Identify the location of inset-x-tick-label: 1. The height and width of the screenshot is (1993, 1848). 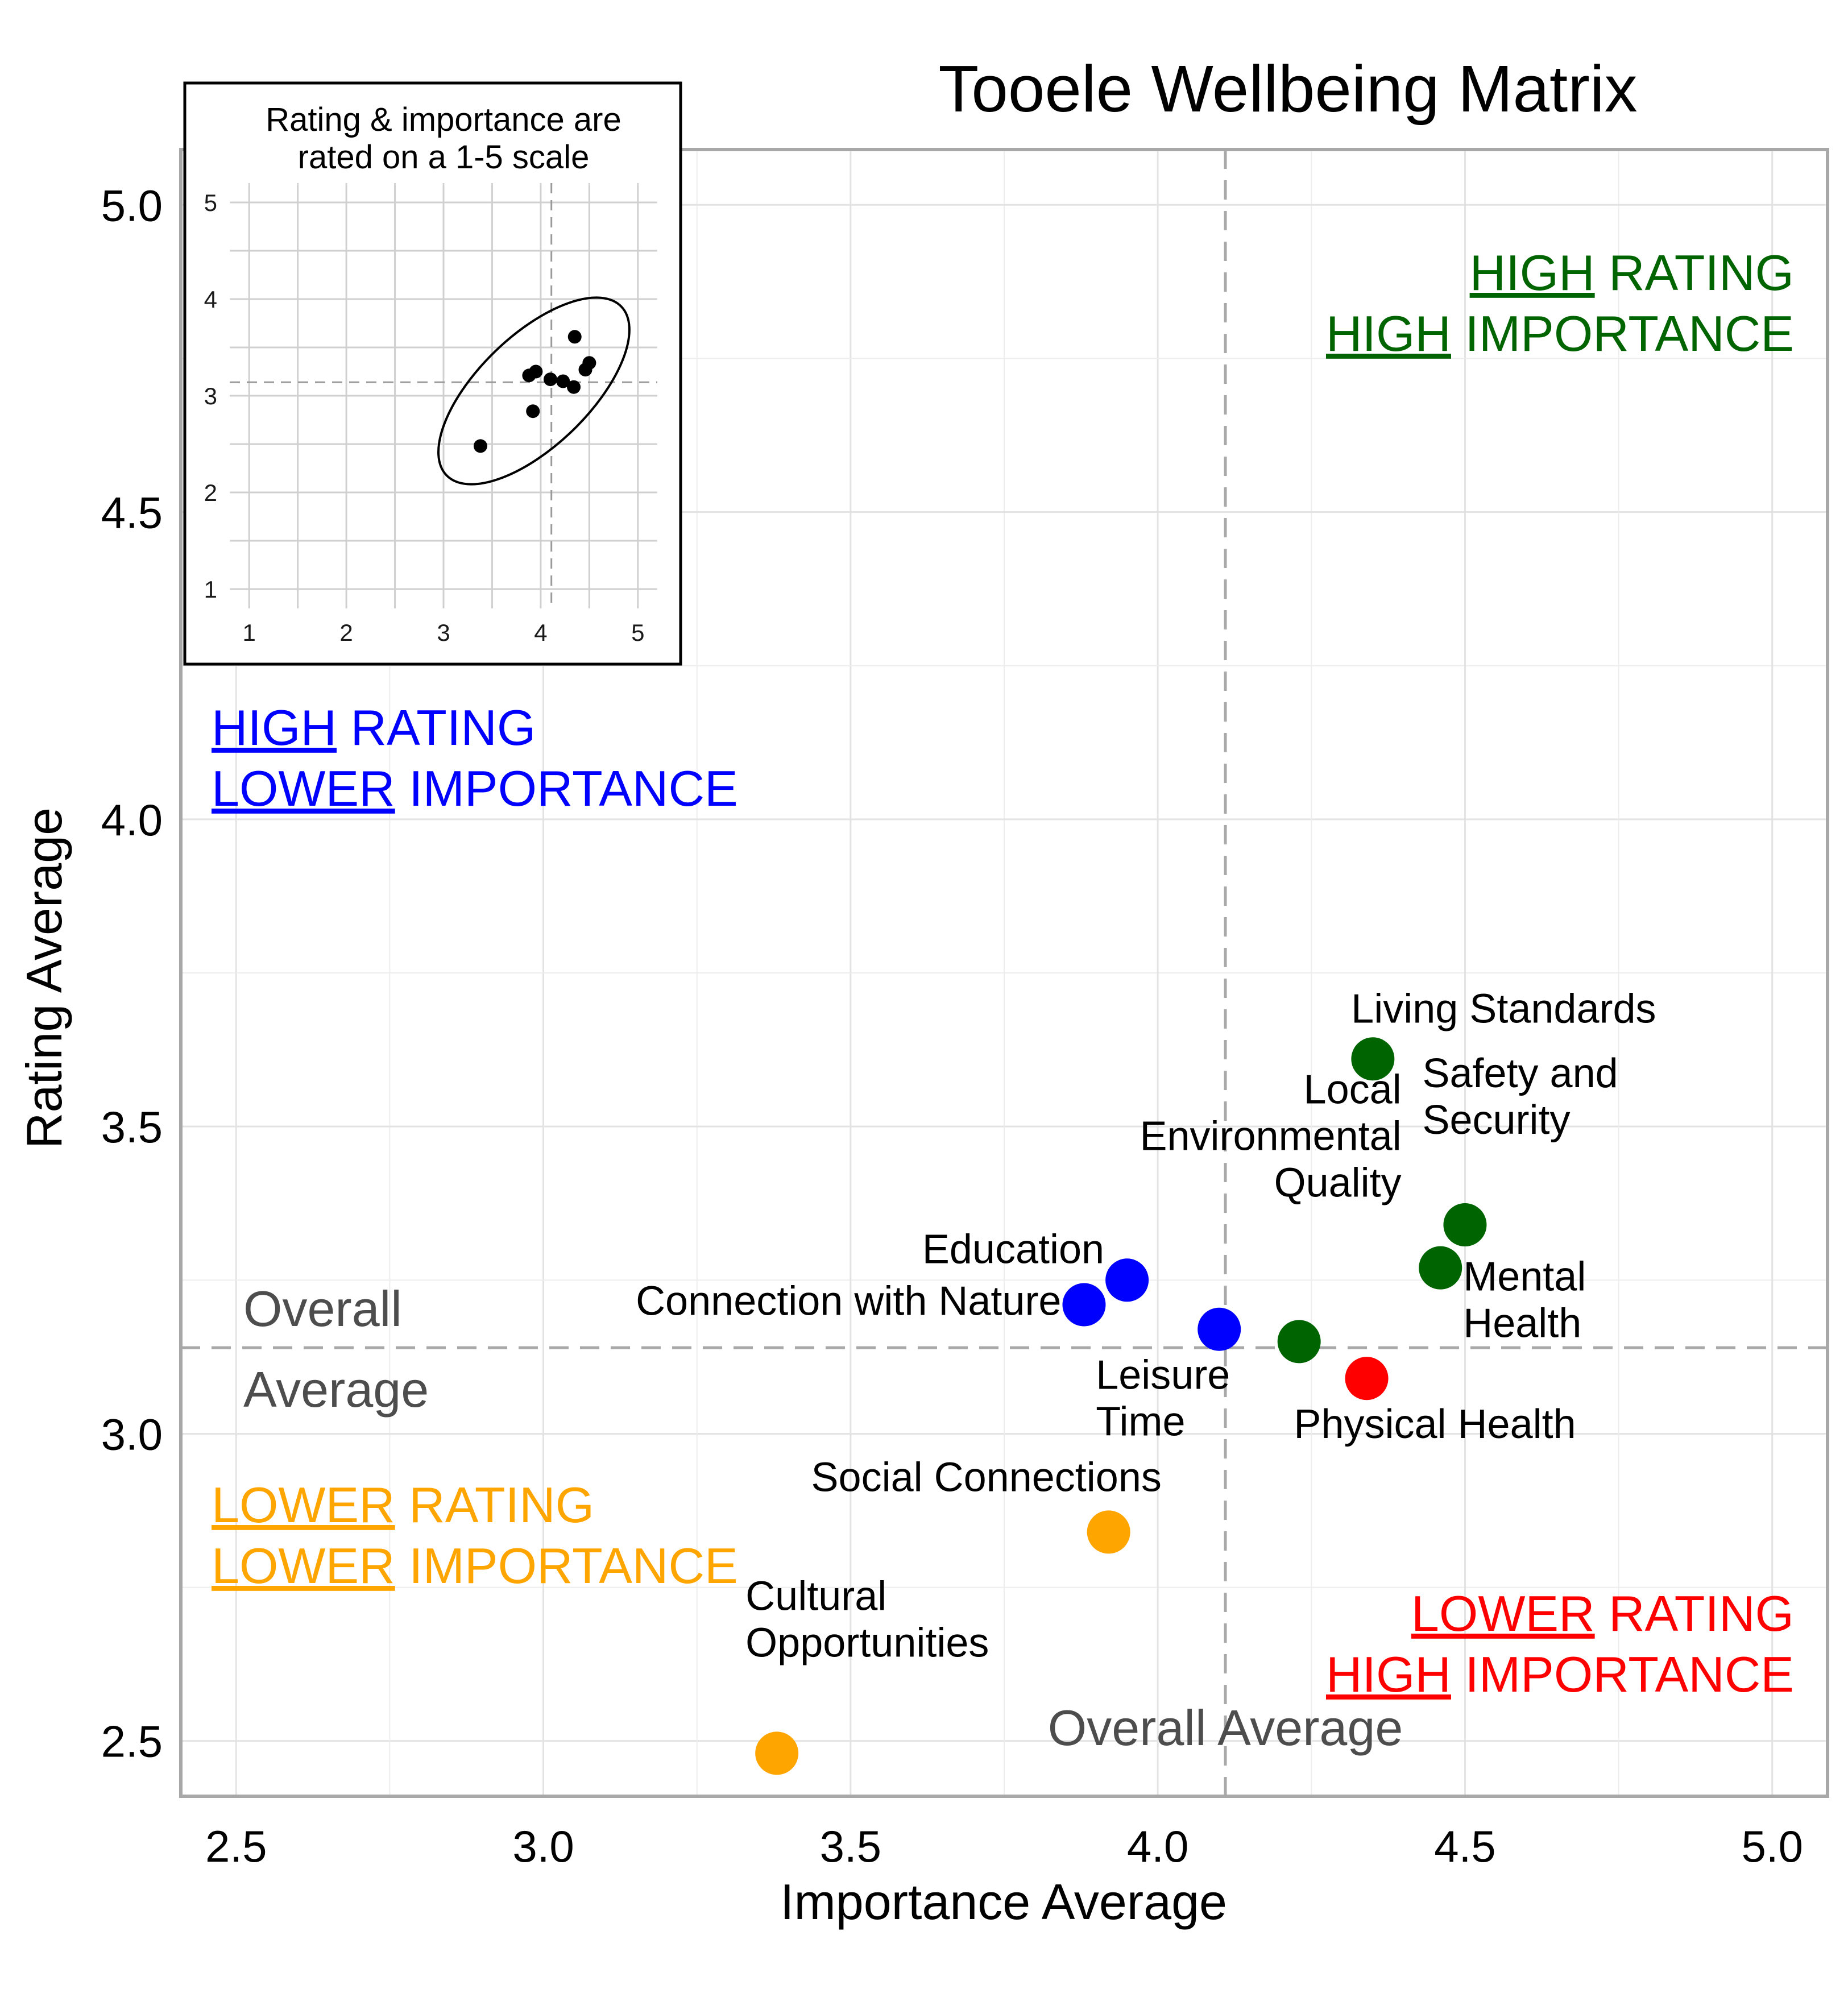
(249, 632).